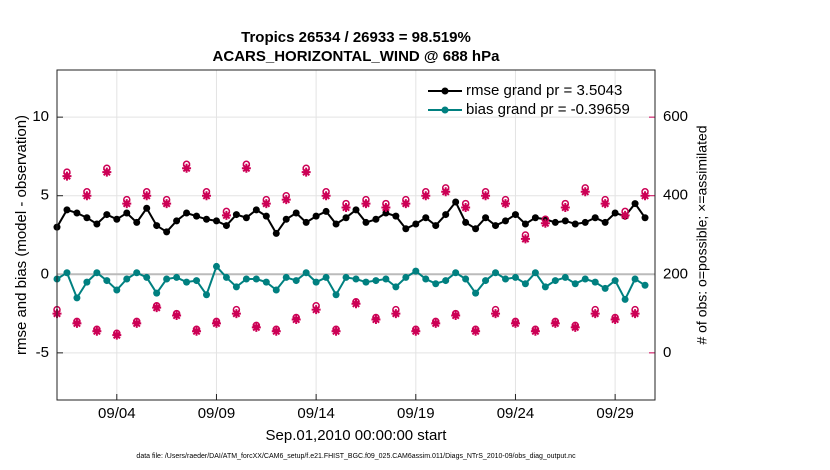 Image resolution: width=830 pixels, height=470 pixels. What do you see at coordinates (356, 37) in the screenshot?
I see `chart-title: Tropics 26534 / 26933 = 98.519%` at bounding box center [356, 37].